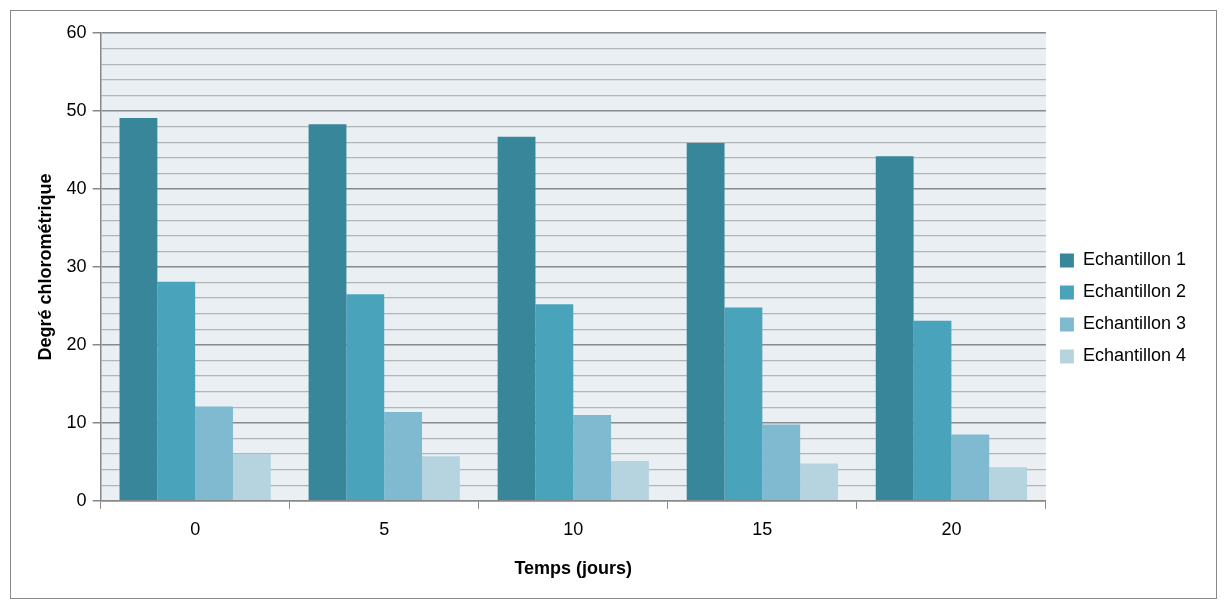 This screenshot has height=611, width=1229. Describe the element at coordinates (81, 499) in the screenshot. I see `y-tick-label: 0` at that location.